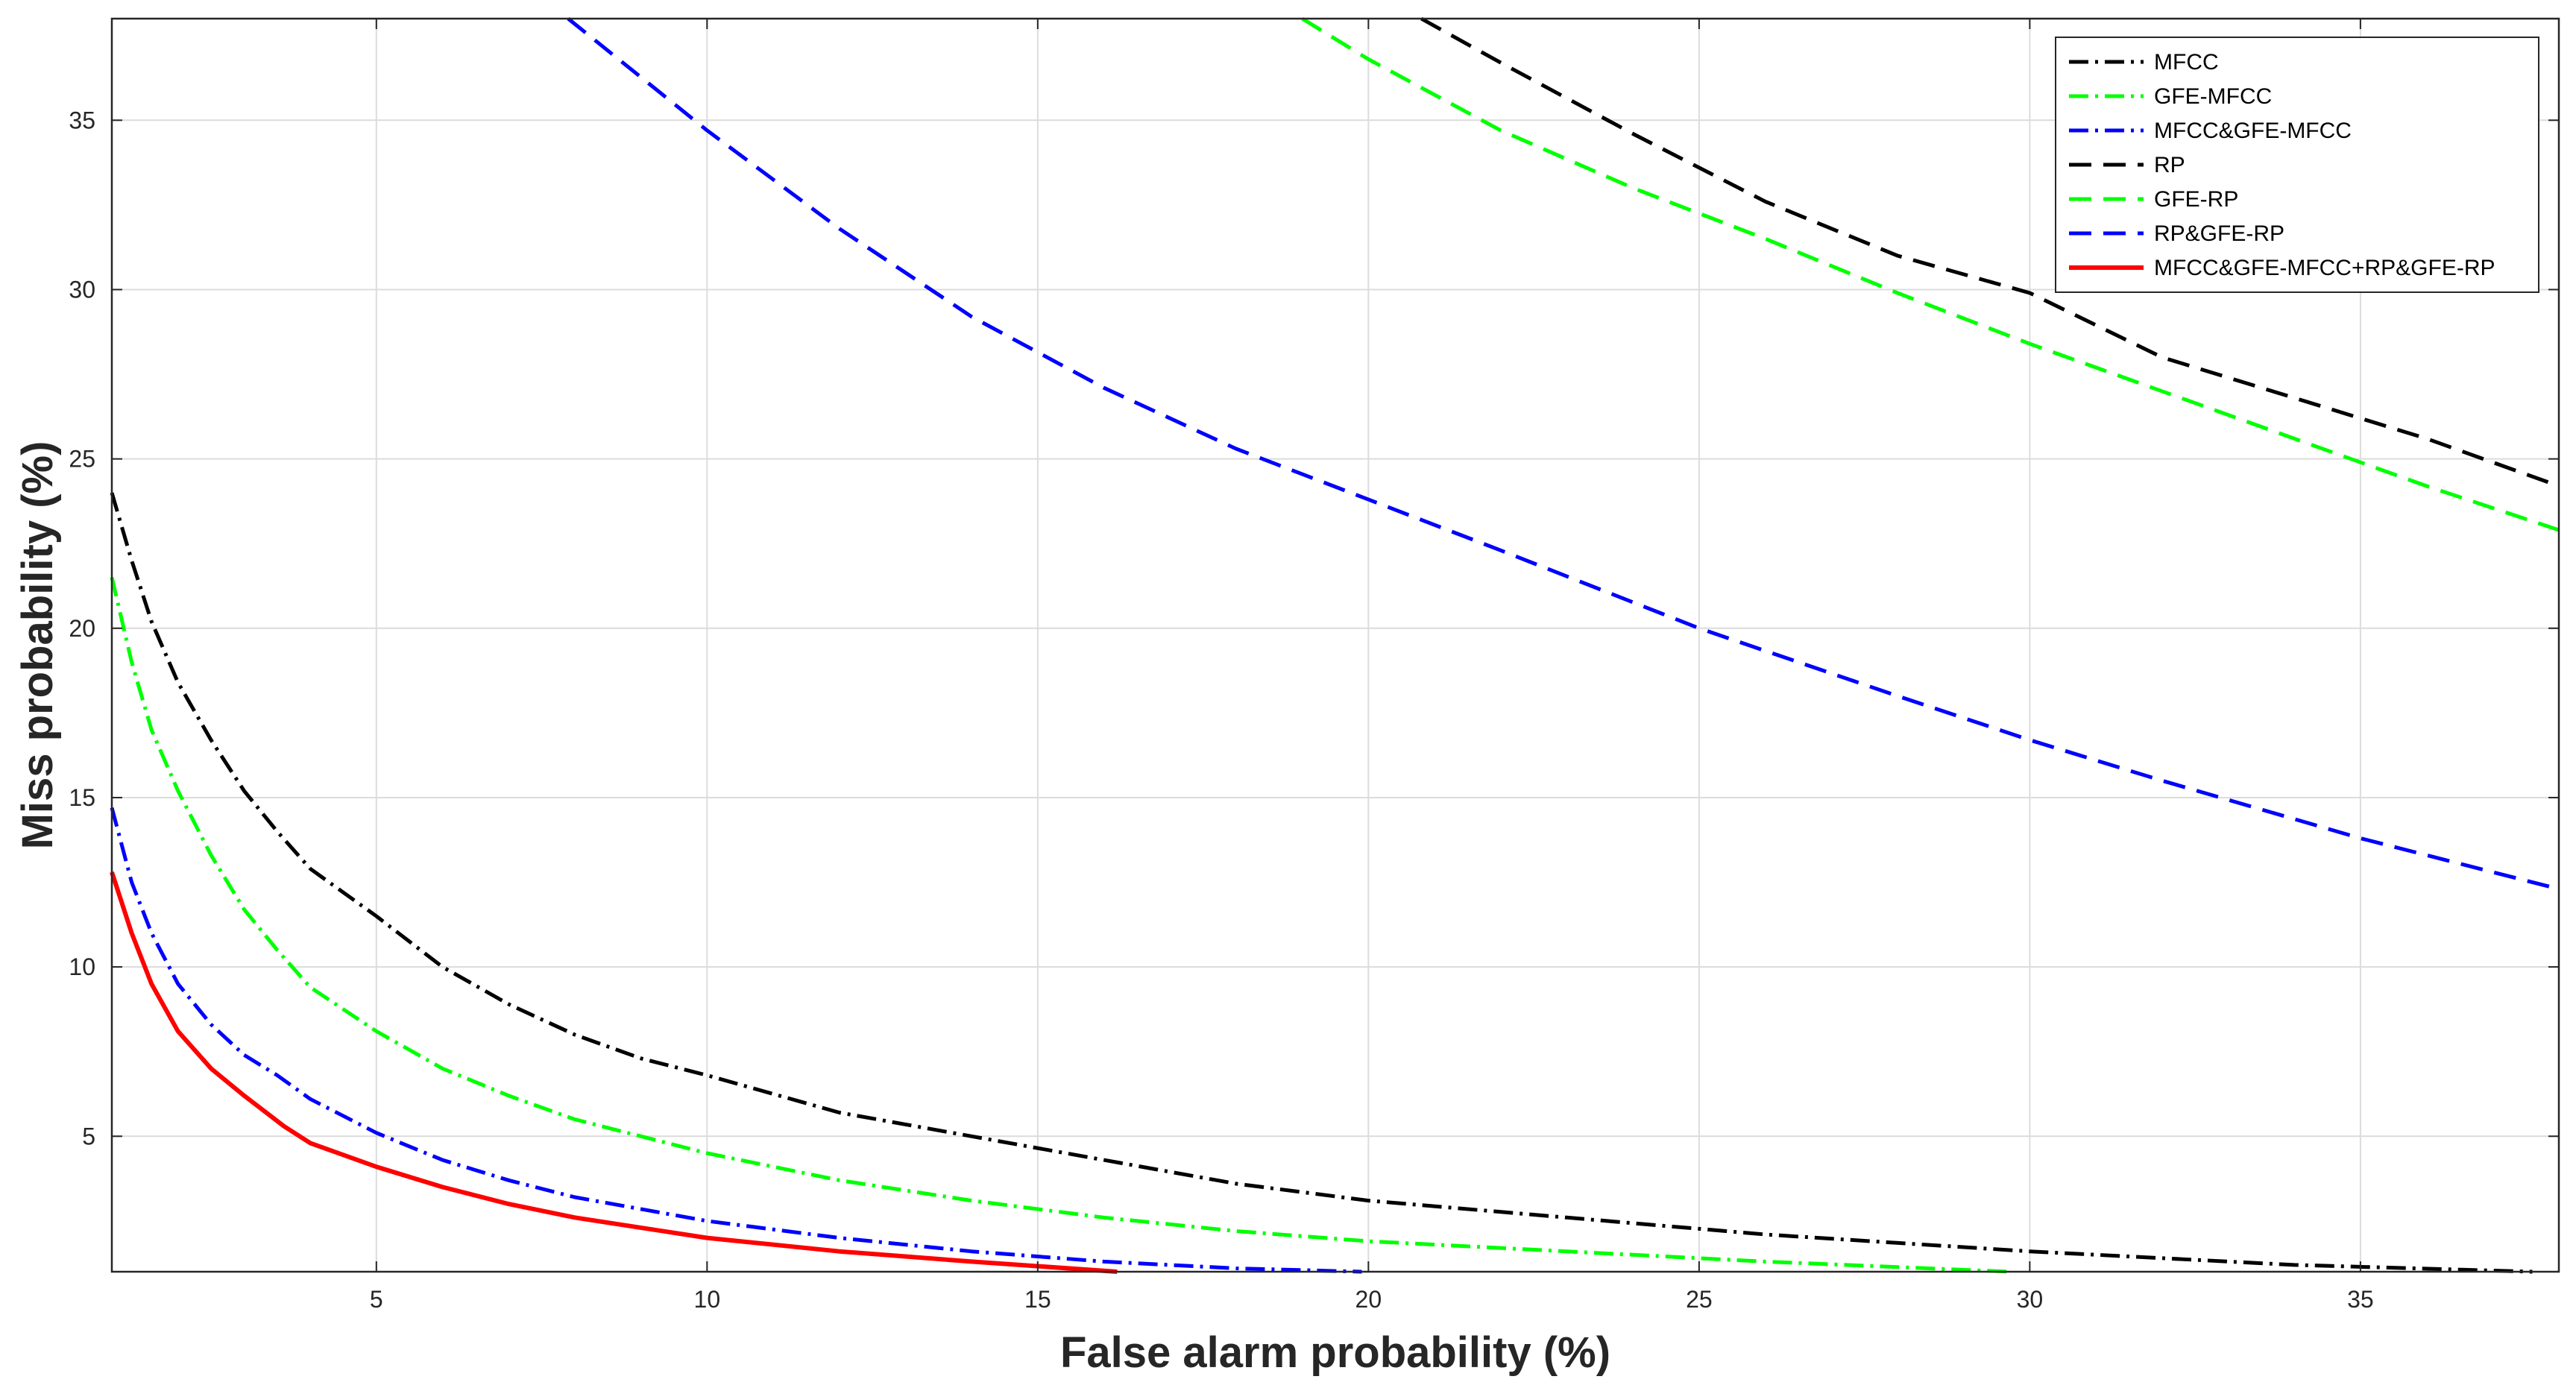  What do you see at coordinates (2213, 96) in the screenshot?
I see `legend-label: GFE-MFCC` at bounding box center [2213, 96].